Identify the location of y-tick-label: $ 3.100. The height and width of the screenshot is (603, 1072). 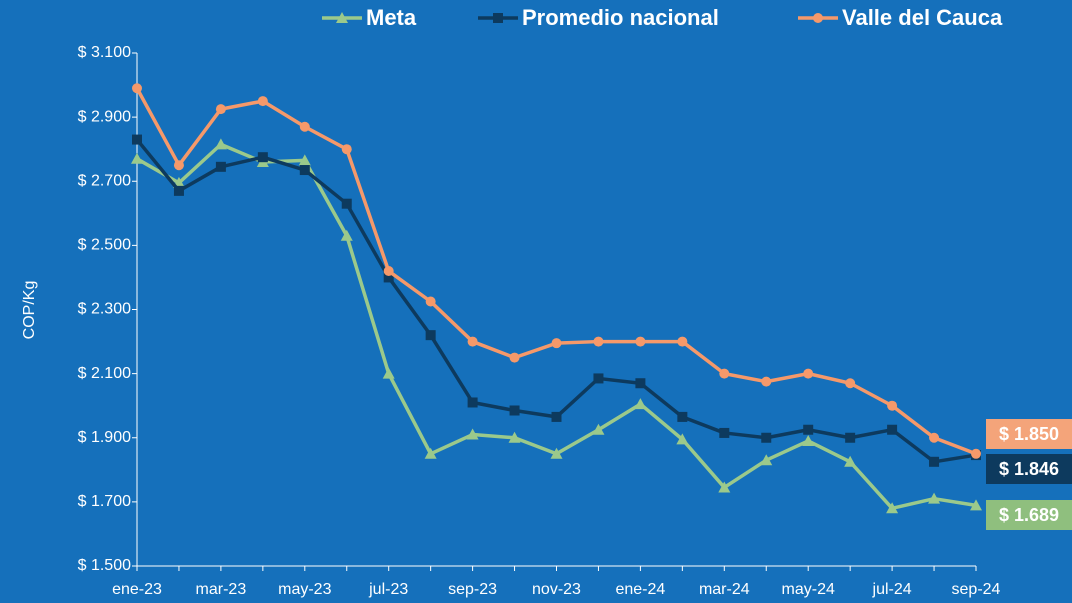
(104, 52).